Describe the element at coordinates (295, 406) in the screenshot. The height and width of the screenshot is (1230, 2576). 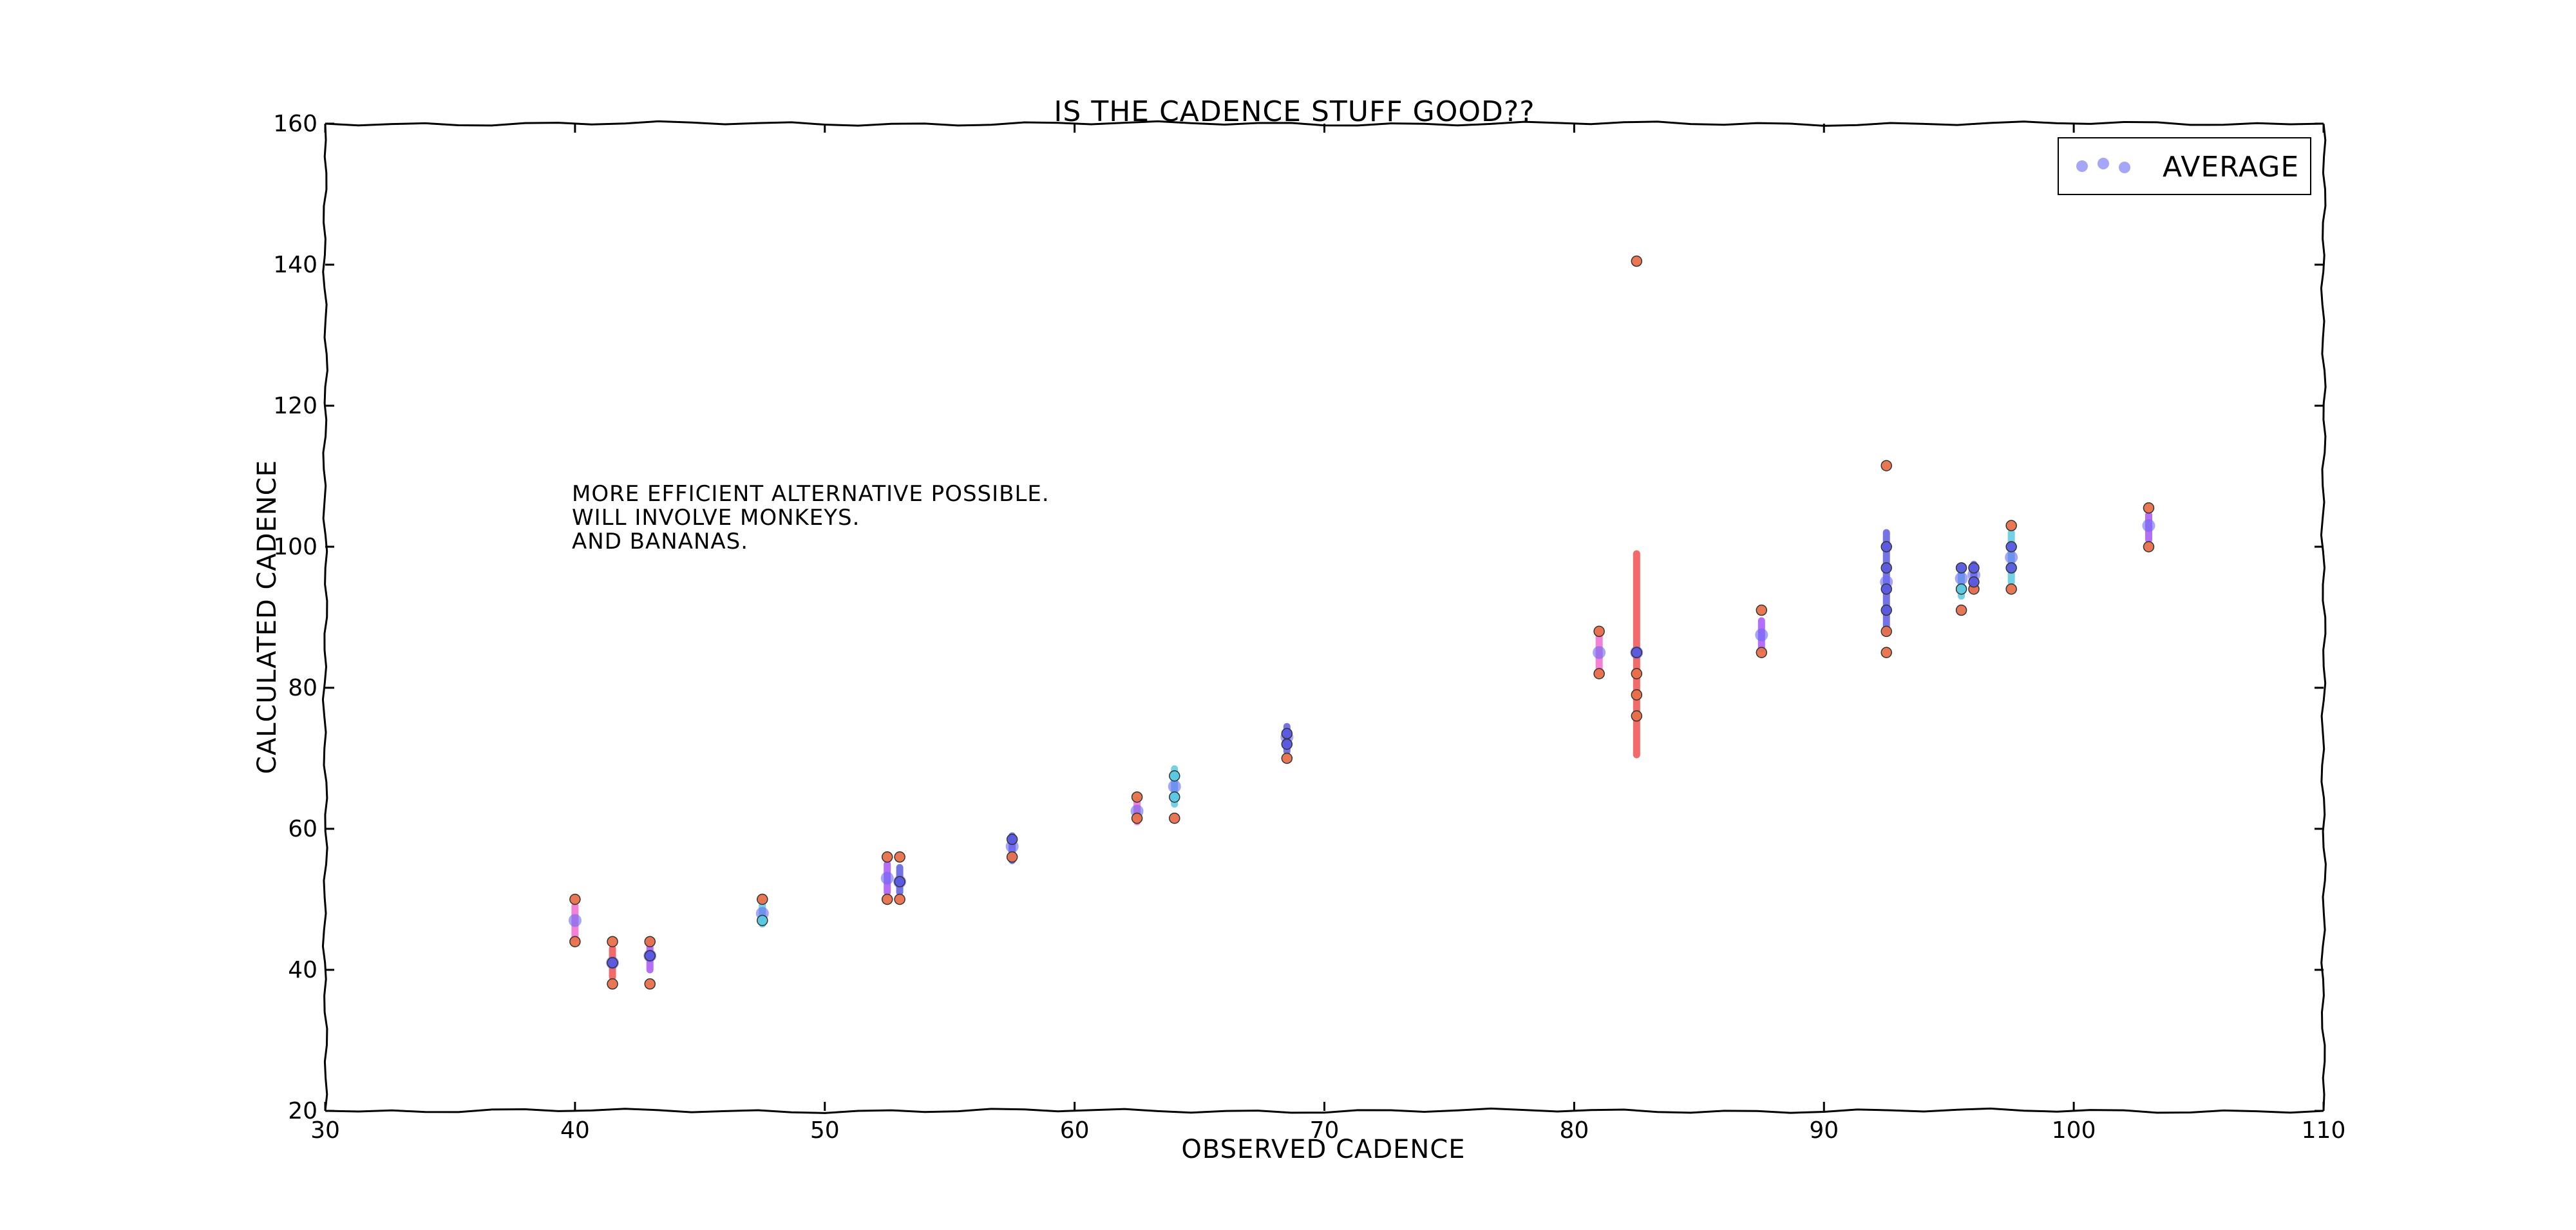
I see `y-tick-label: 120` at that location.